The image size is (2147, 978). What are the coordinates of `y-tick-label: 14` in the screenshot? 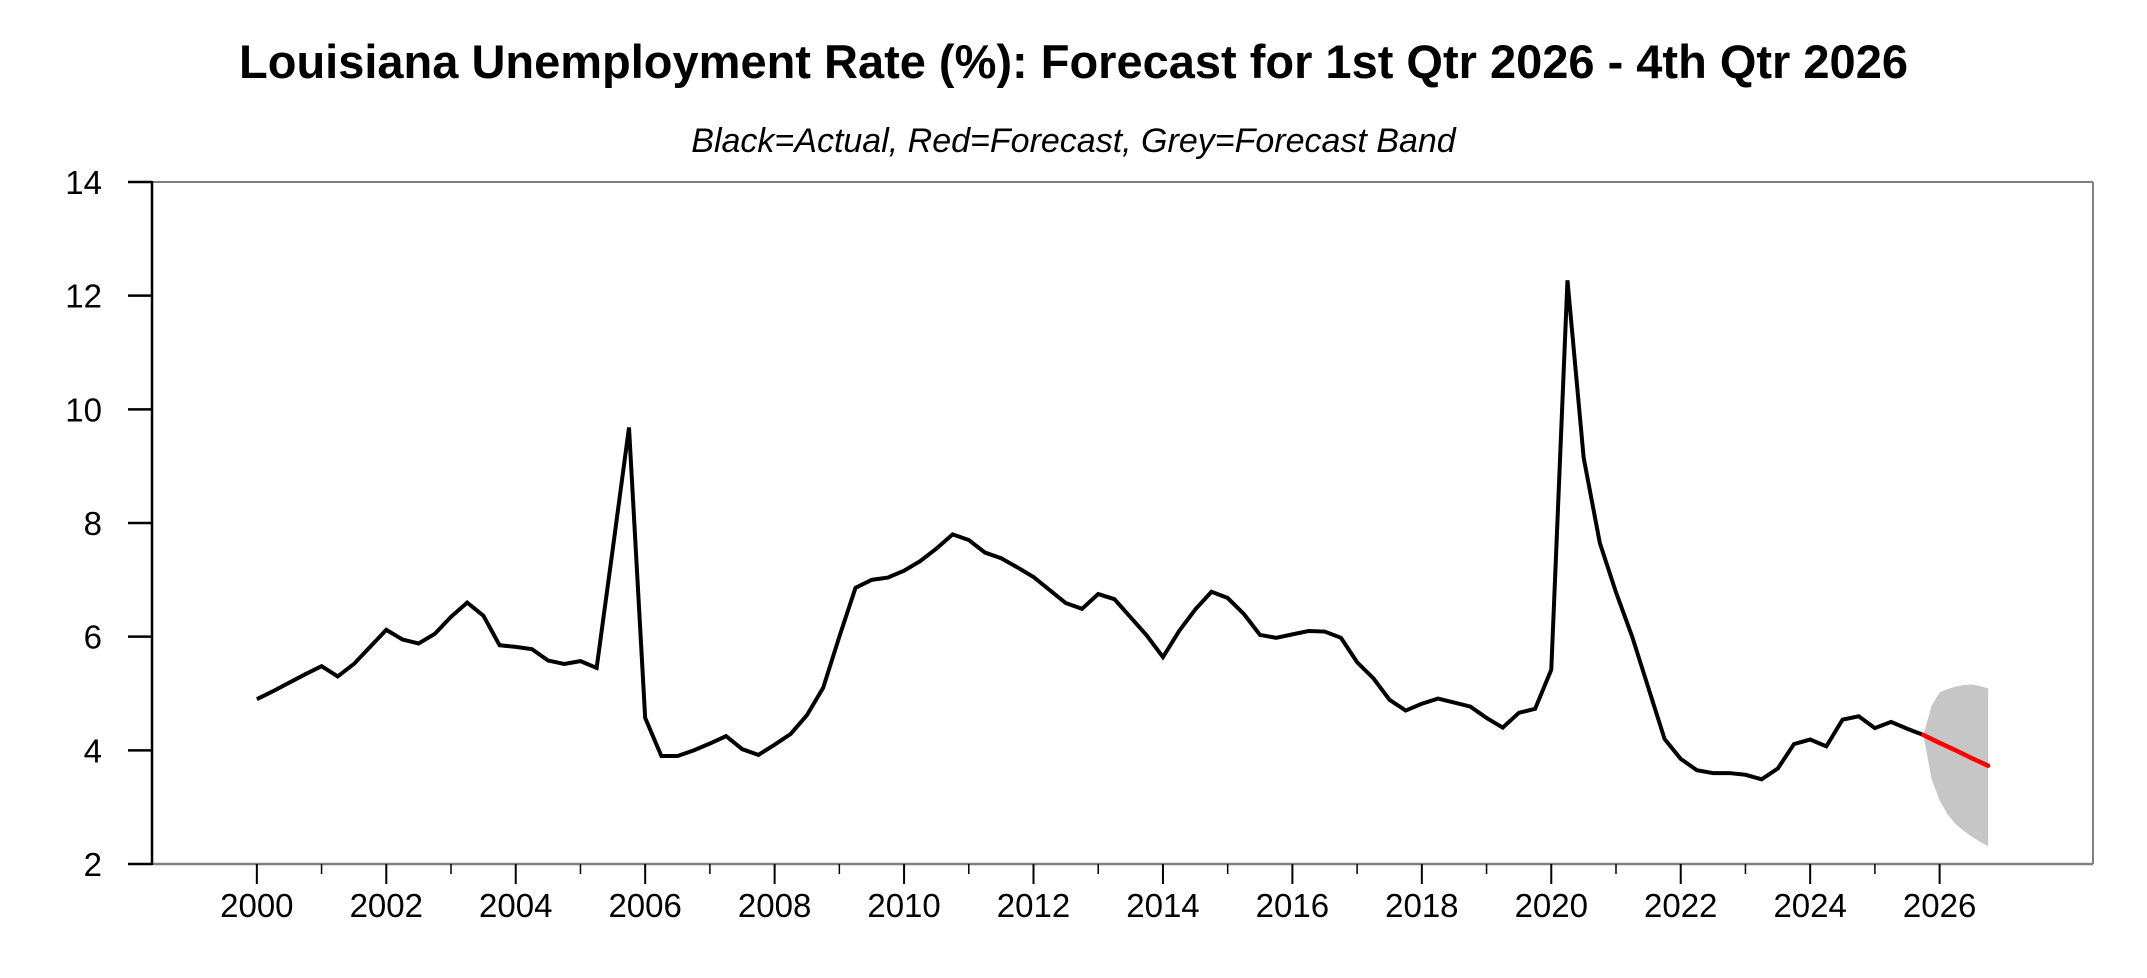 It's located at (83, 182).